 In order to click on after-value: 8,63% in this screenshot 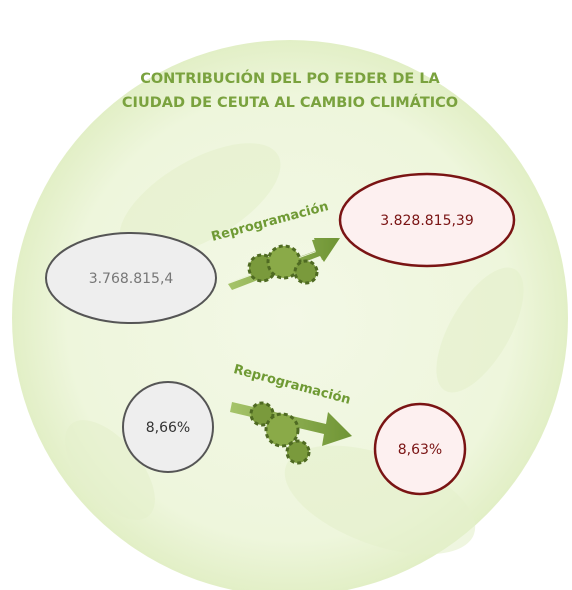, I will do `click(420, 450)`.